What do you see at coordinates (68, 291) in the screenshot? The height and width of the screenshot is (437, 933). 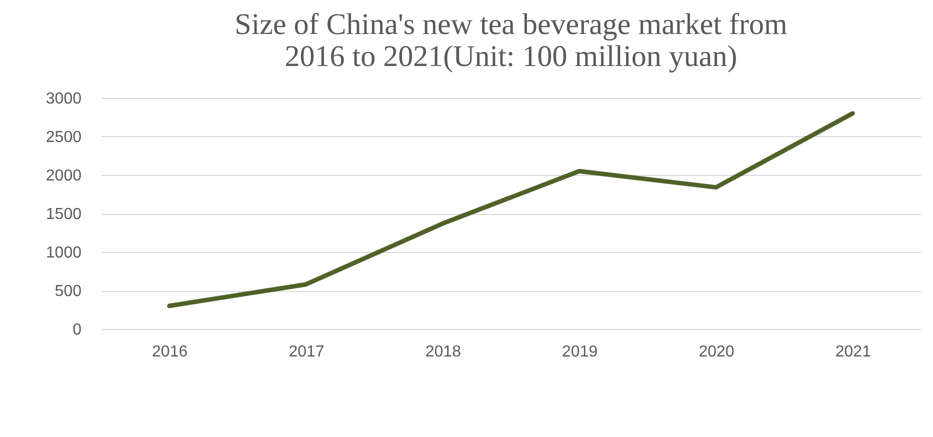 I see `y-tick-label: 500` at bounding box center [68, 291].